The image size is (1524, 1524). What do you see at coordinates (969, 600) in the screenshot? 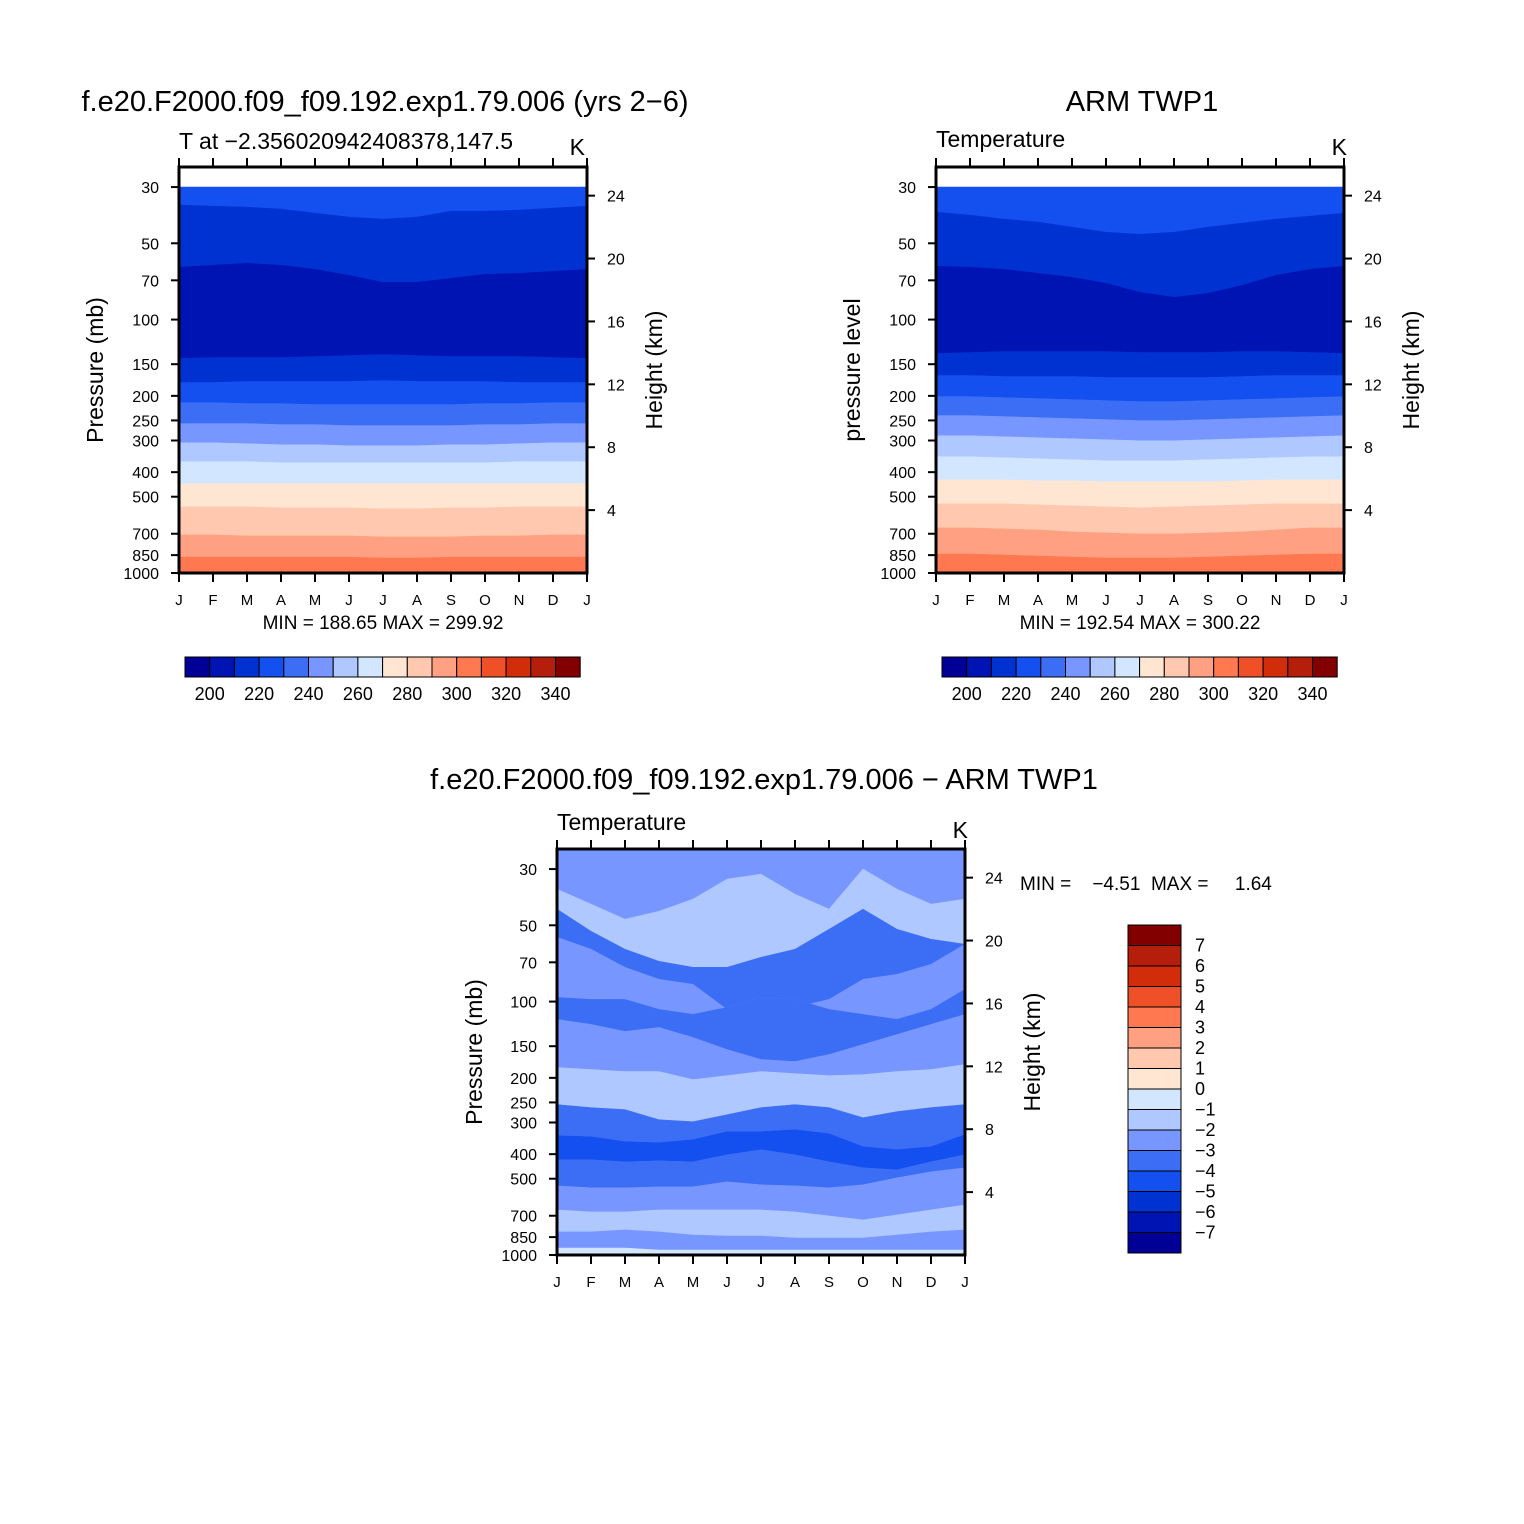
I see `month-label: F` at bounding box center [969, 600].